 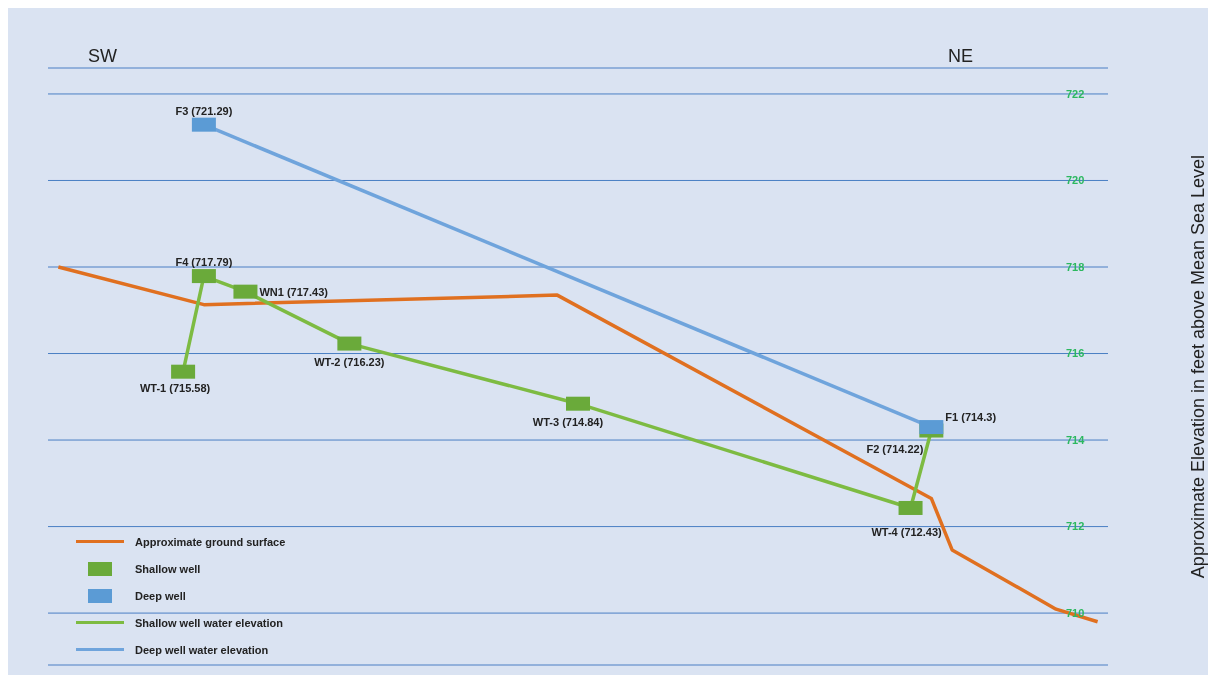 I want to click on data-label: WN1 (717.43), so click(x=294, y=291).